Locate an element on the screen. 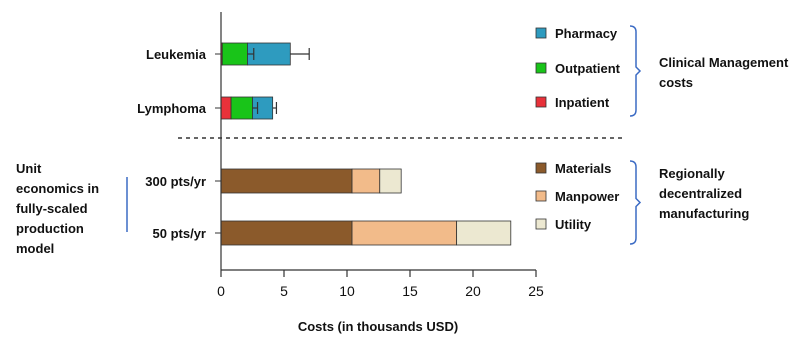 The width and height of the screenshot is (808, 337). group-label-manufacturing-line-0: Regionally is located at coordinates (692, 173).